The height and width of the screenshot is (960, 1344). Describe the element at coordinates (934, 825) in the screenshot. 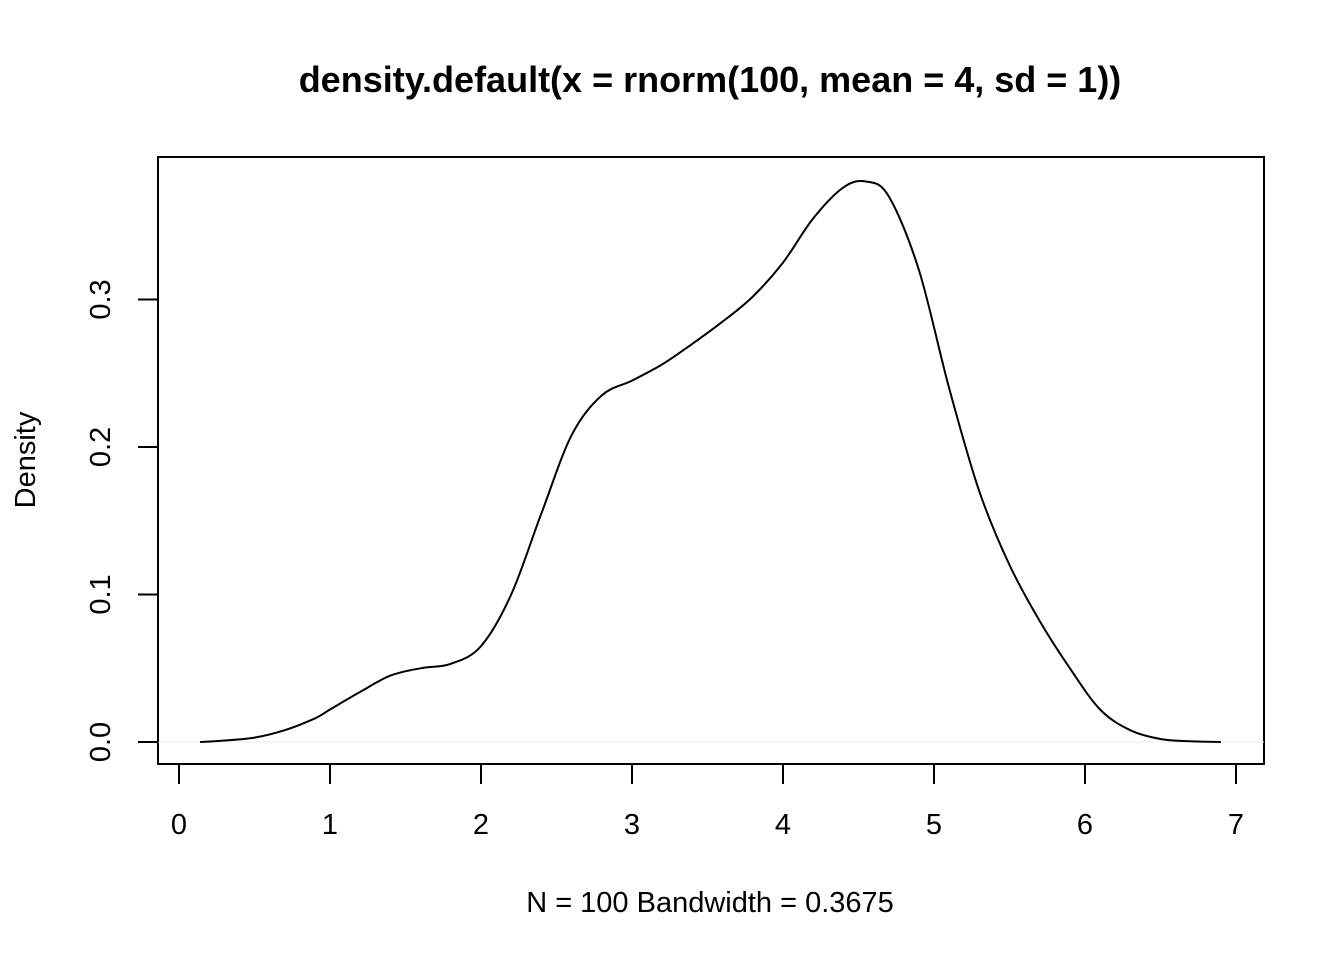

I see `x-tick-label: 5` at that location.